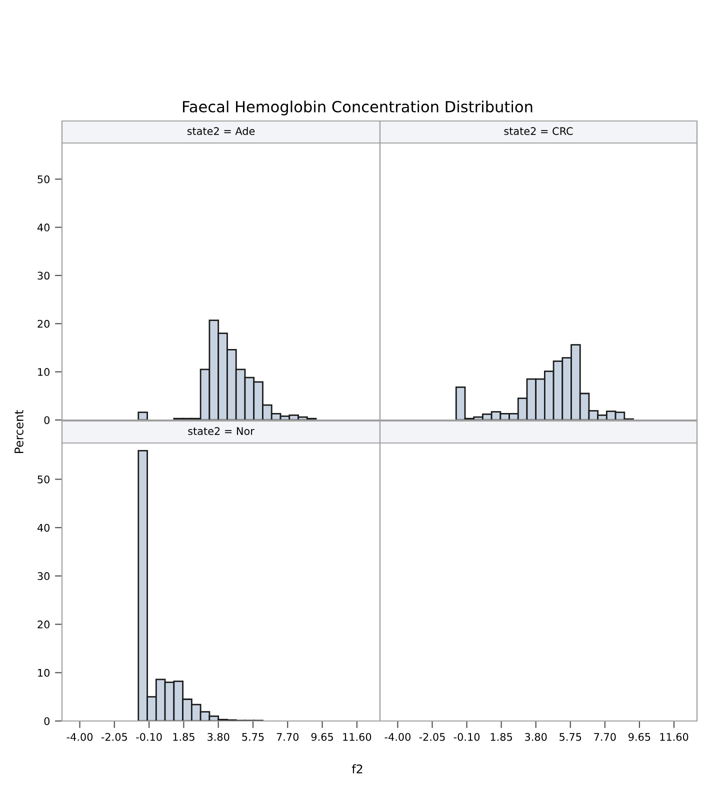 The image size is (715, 797). Describe the element at coordinates (19, 432) in the screenshot. I see `y-axis-title: Percent` at that location.